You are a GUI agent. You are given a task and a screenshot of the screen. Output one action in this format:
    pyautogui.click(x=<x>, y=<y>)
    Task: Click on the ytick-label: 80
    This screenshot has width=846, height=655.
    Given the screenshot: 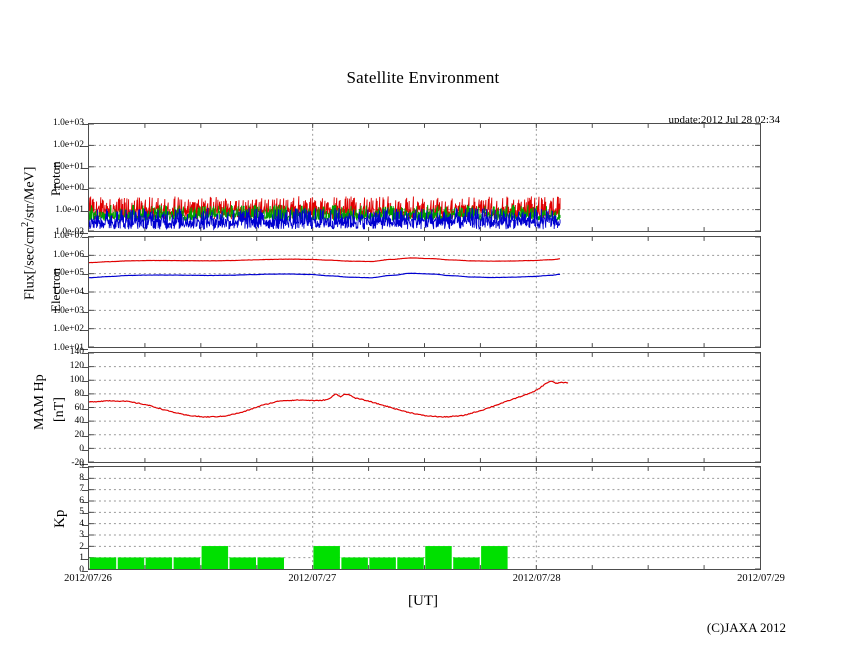 What is the action you would take?
    pyautogui.click(x=79, y=393)
    